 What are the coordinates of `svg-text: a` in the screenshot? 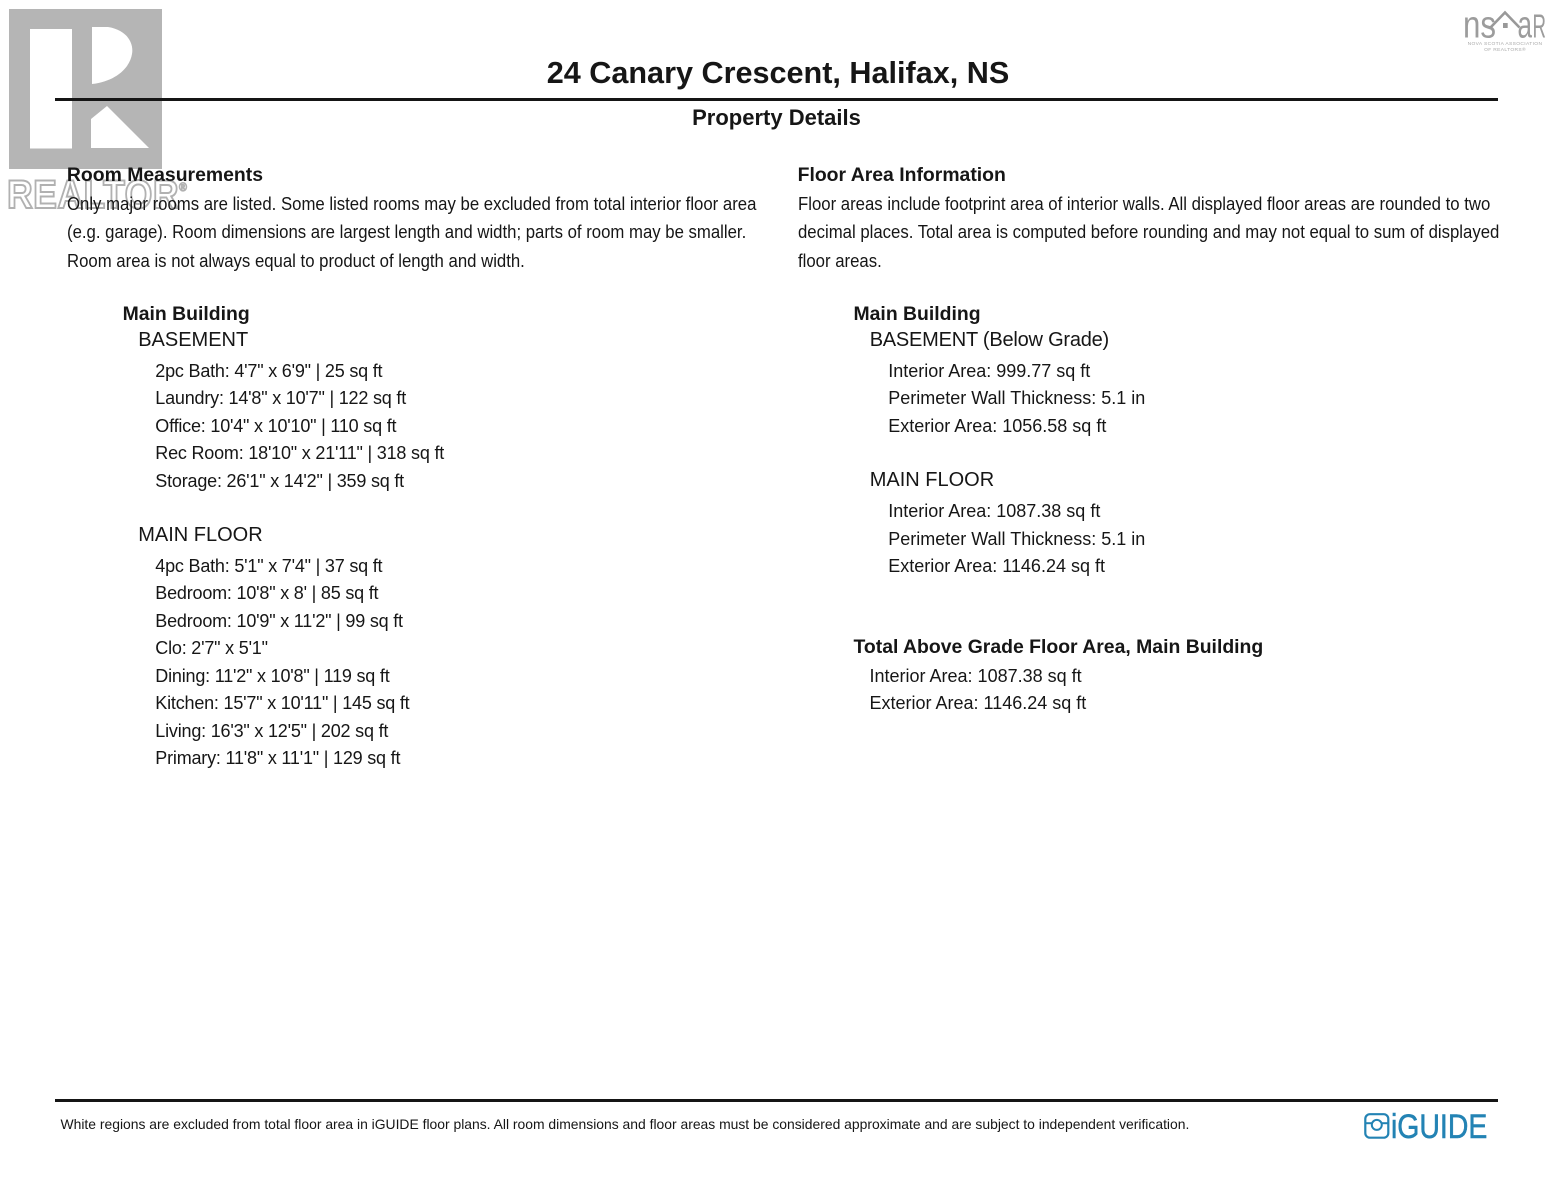 It's located at (1525, 27).